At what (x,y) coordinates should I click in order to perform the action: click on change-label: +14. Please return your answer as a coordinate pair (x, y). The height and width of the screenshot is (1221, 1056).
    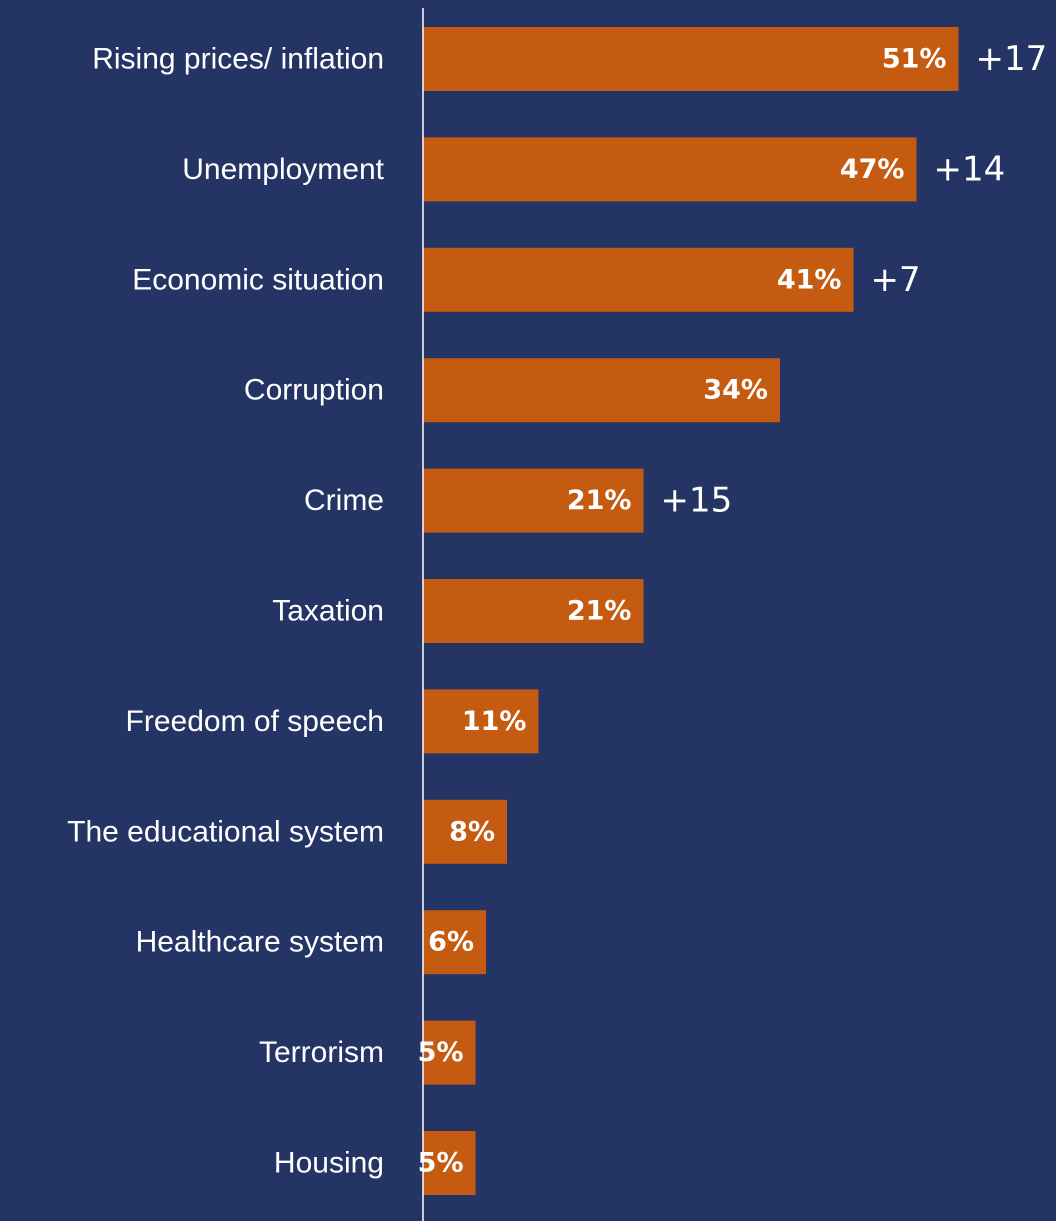
    Looking at the image, I should click on (970, 169).